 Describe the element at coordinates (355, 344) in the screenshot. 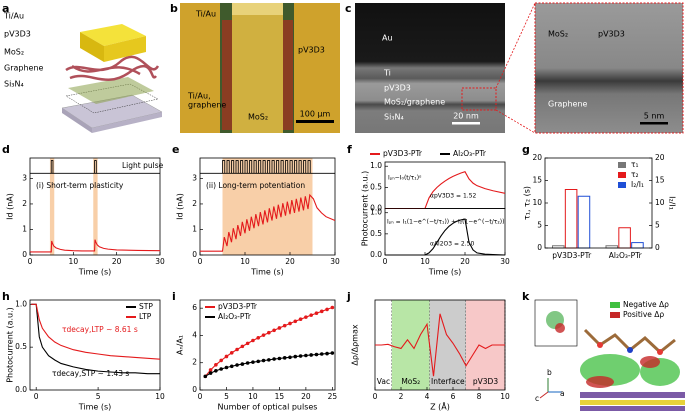

I see `y-axis-label: Δρ/Δρmax` at that location.